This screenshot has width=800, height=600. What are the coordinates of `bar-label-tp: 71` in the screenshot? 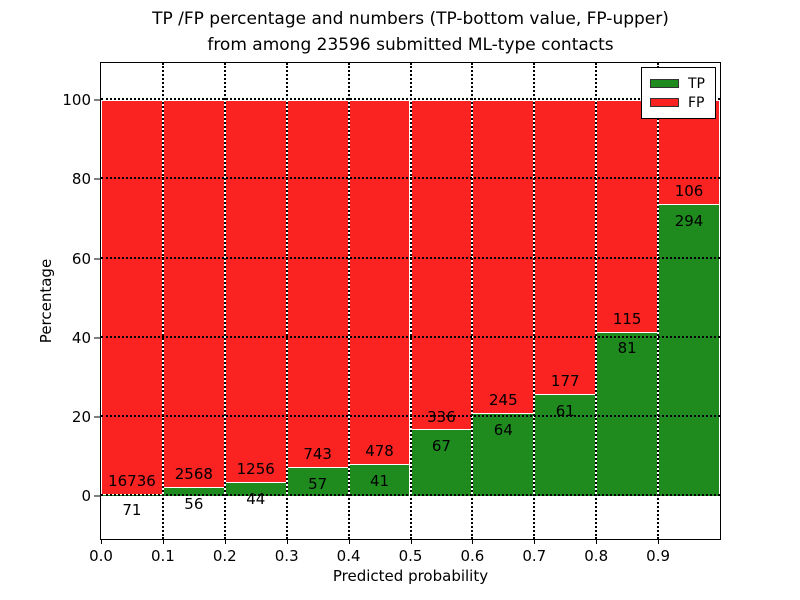 It's located at (132, 510).